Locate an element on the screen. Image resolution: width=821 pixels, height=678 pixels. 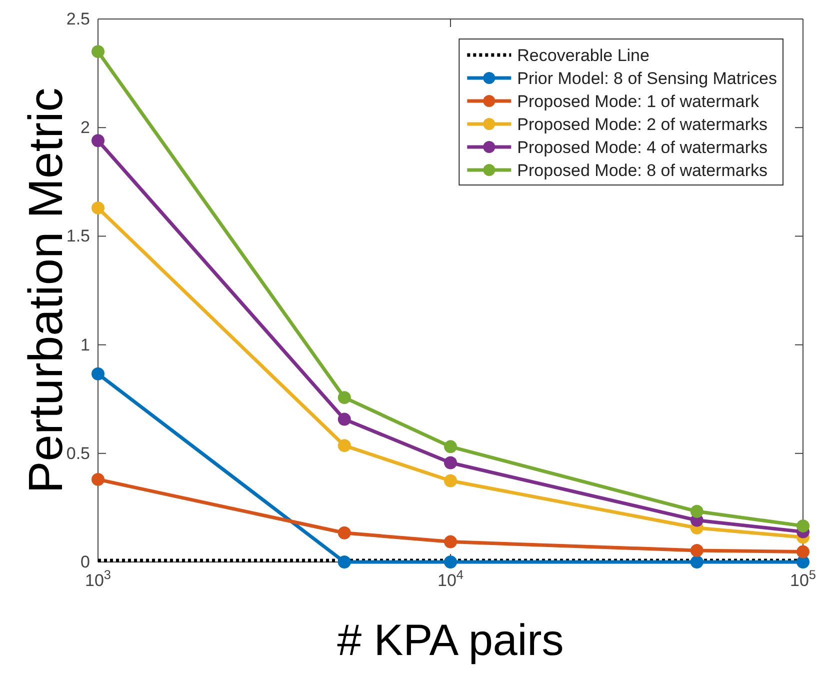
x-tick-label: 10$^{5}$ is located at coordinates (803, 578).